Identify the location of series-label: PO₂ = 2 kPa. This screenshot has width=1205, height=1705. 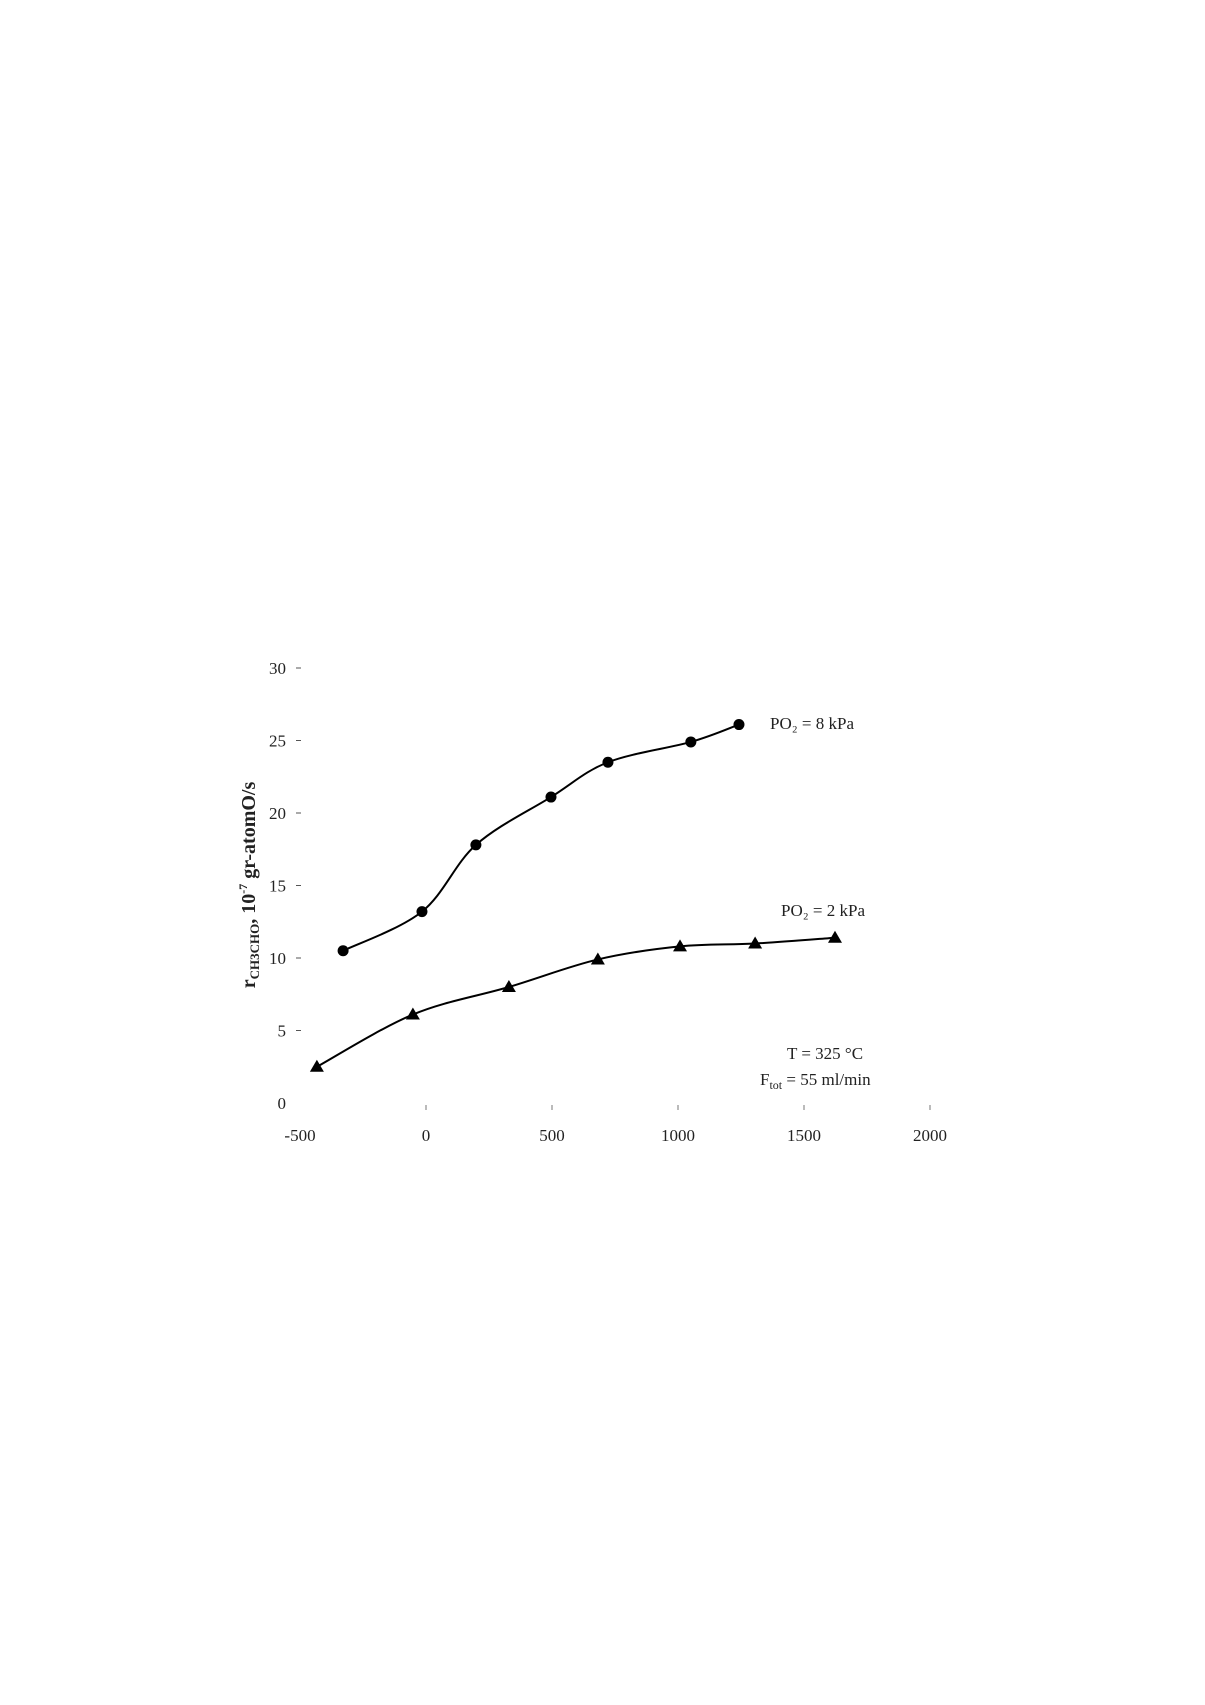
(823, 910).